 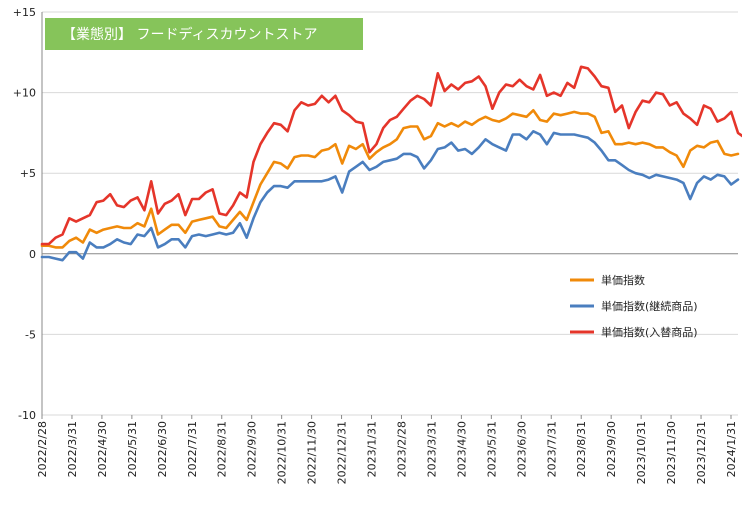 I want to click on x-tick-label: 2023/11/30, so click(x=671, y=452).